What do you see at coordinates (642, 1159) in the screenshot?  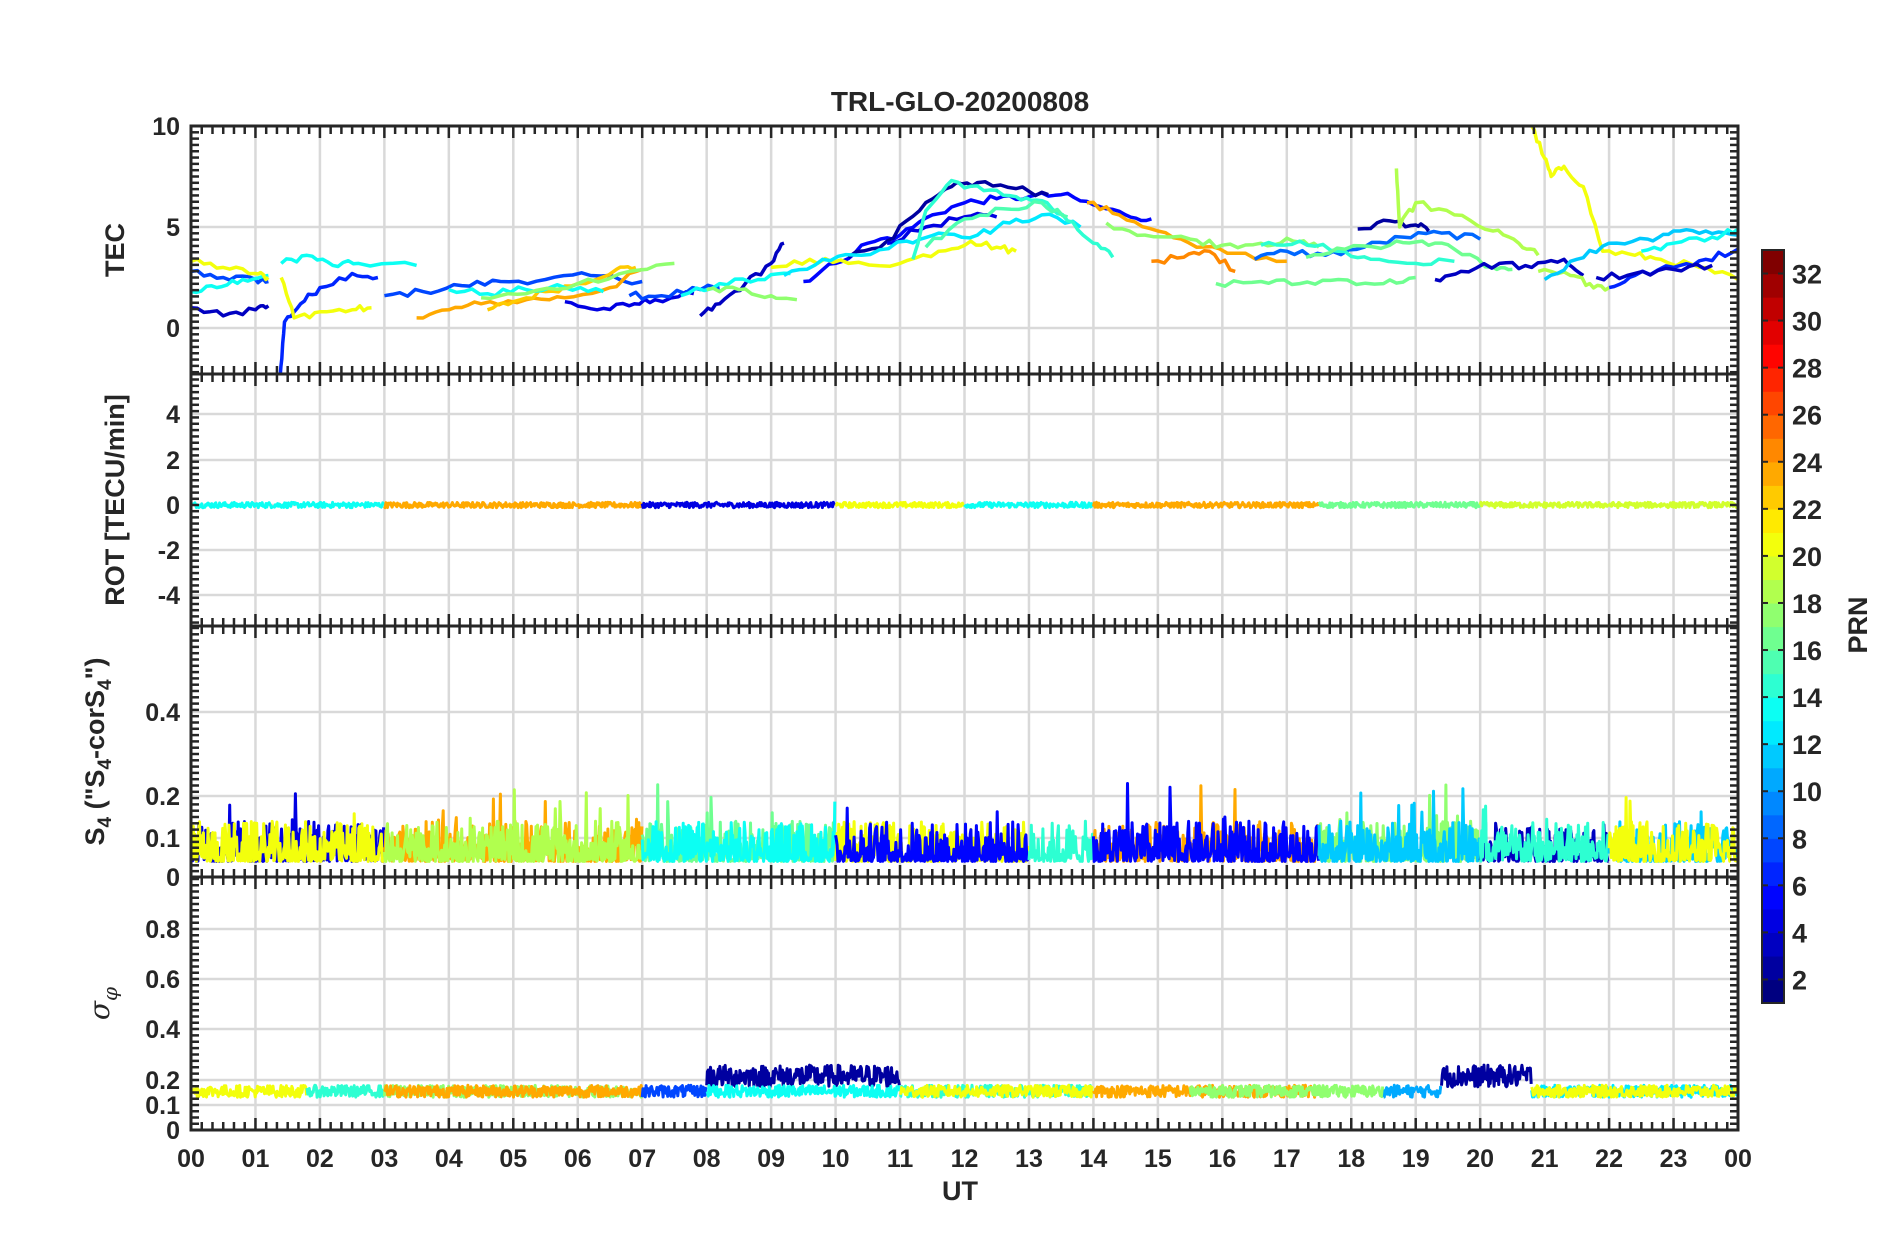 I see `x-tick-label: 07` at bounding box center [642, 1159].